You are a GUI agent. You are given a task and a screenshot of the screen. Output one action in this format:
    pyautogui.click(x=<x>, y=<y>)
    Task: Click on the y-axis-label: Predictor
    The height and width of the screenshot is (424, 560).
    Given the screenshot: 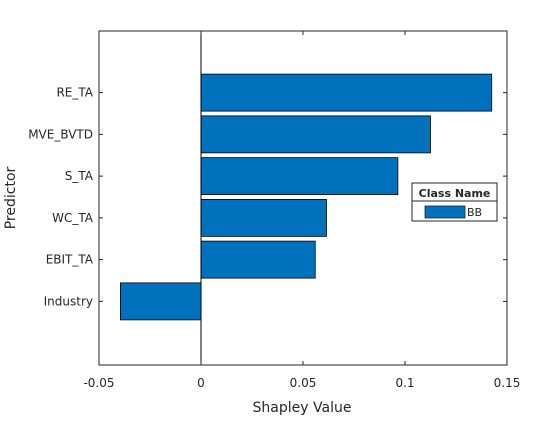 What is the action you would take?
    pyautogui.click(x=11, y=197)
    